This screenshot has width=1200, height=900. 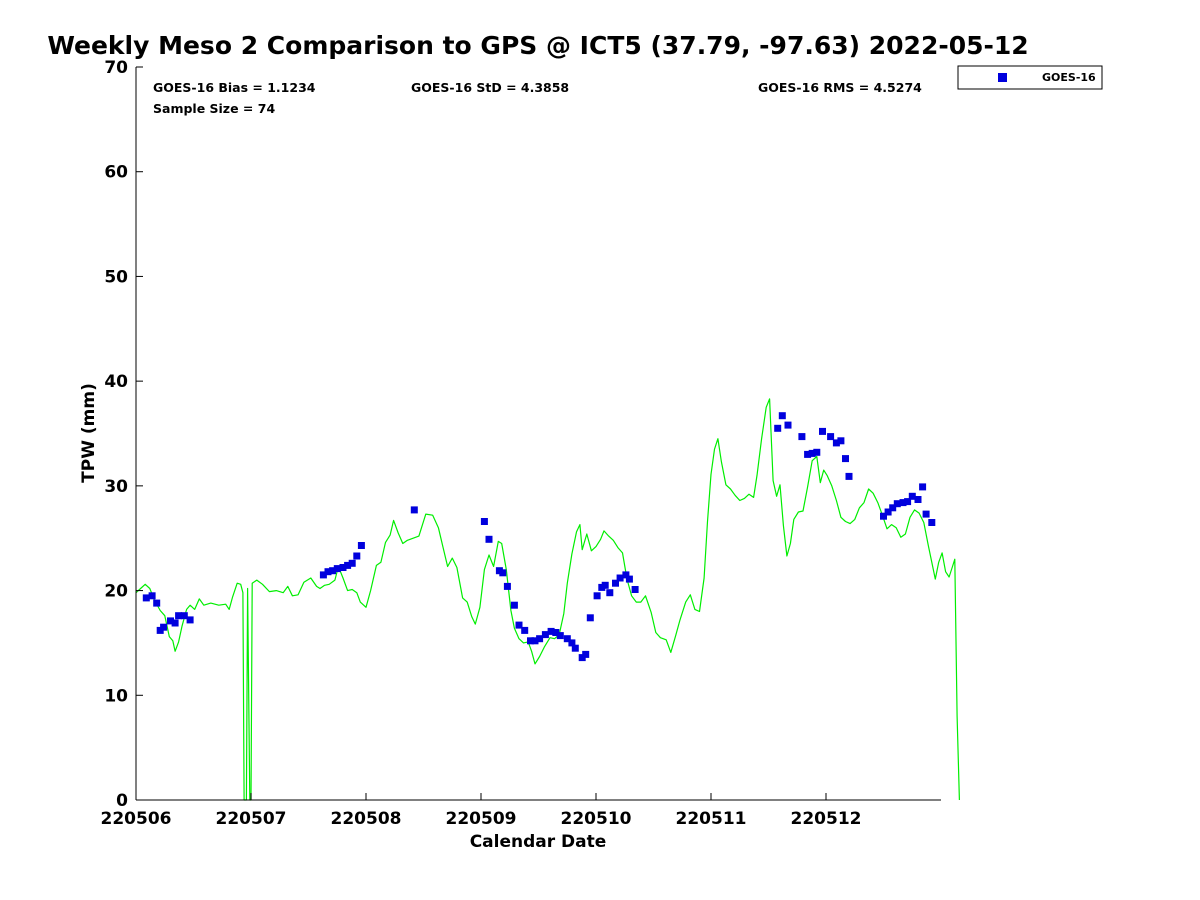 I want to click on x-tick-label: 220506, so click(x=136, y=819).